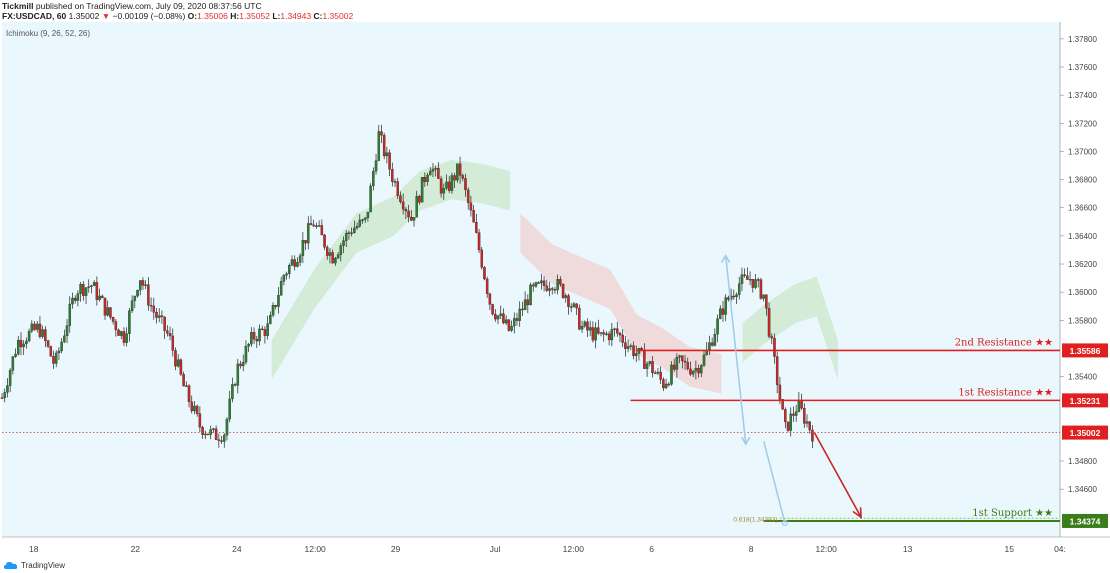 This screenshot has width=1110, height=573. What do you see at coordinates (735, 350) in the screenshot?
I see `fib-arrow-line` at bounding box center [735, 350].